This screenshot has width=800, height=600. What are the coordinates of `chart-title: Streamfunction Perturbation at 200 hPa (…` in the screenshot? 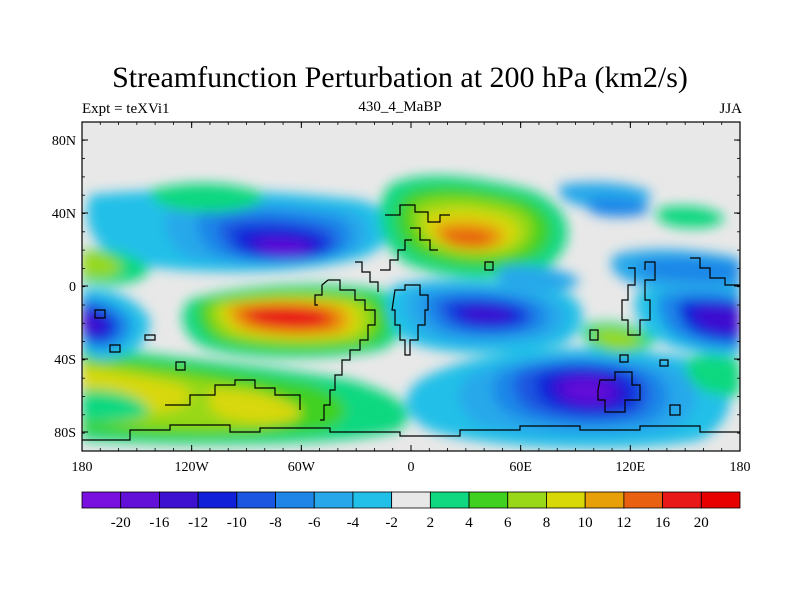 It's located at (400, 77).